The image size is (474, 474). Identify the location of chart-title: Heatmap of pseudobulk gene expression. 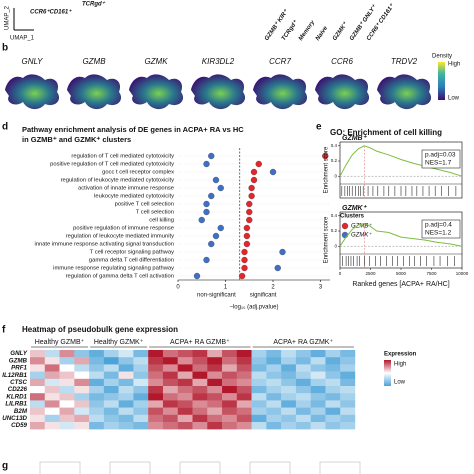
(100, 329).